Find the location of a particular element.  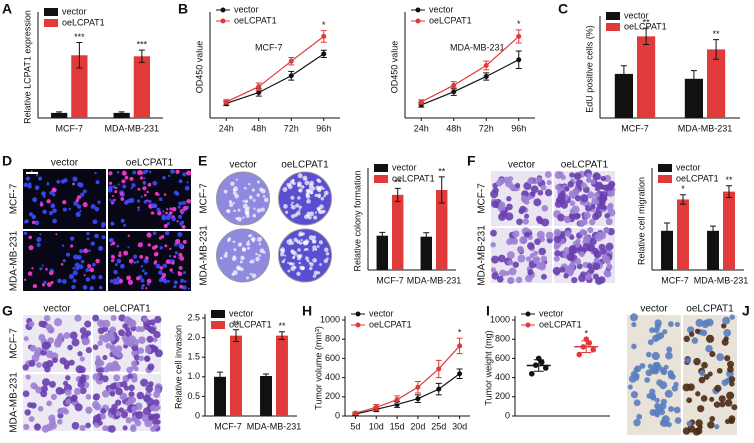

significance: *** is located at coordinates (142, 45).